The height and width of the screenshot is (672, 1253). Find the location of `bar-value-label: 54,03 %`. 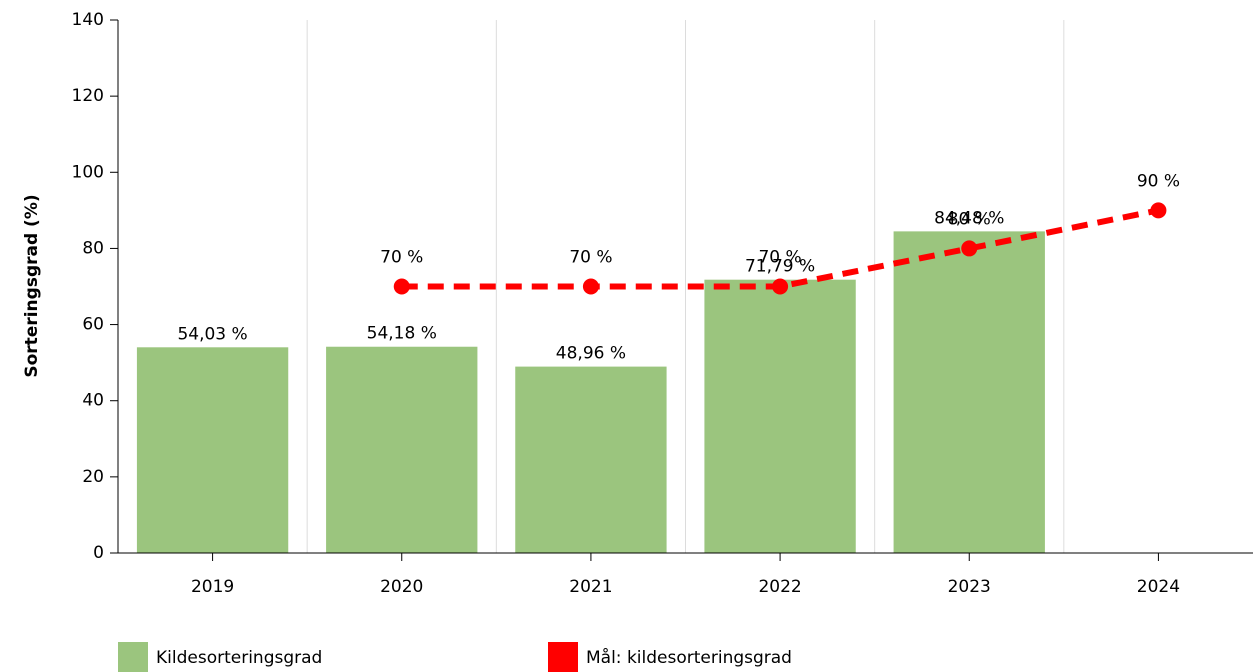

bar-value-label: 54,03 % is located at coordinates (212, 334).